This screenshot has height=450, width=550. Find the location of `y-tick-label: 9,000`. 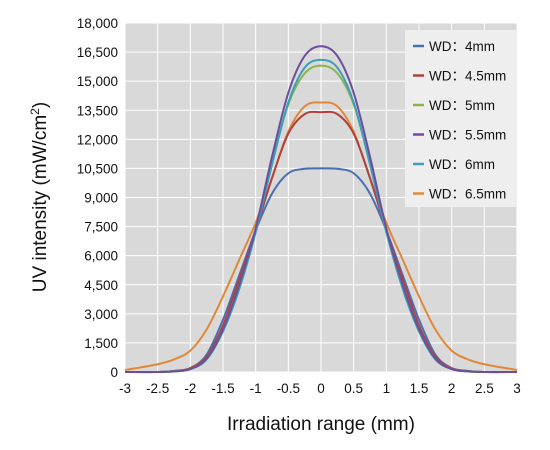

y-tick-label: 9,000 is located at coordinates (101, 198).